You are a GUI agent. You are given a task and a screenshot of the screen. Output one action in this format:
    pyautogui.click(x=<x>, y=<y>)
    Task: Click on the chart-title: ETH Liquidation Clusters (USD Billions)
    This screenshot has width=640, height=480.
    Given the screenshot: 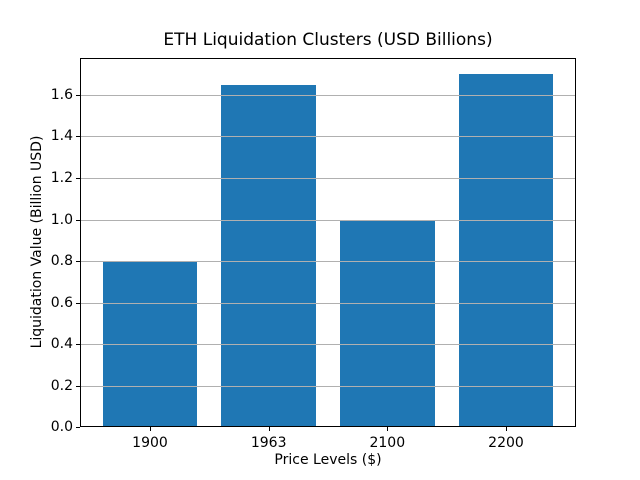 What is the action you would take?
    pyautogui.click(x=328, y=40)
    